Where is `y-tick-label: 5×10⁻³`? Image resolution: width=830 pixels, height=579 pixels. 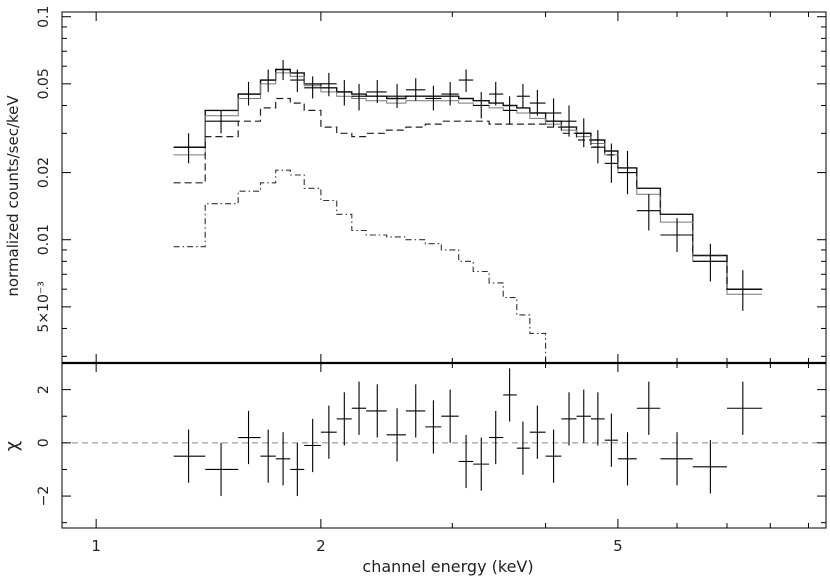 y-tick-label: 5×10⁻³ is located at coordinates (44, 306).